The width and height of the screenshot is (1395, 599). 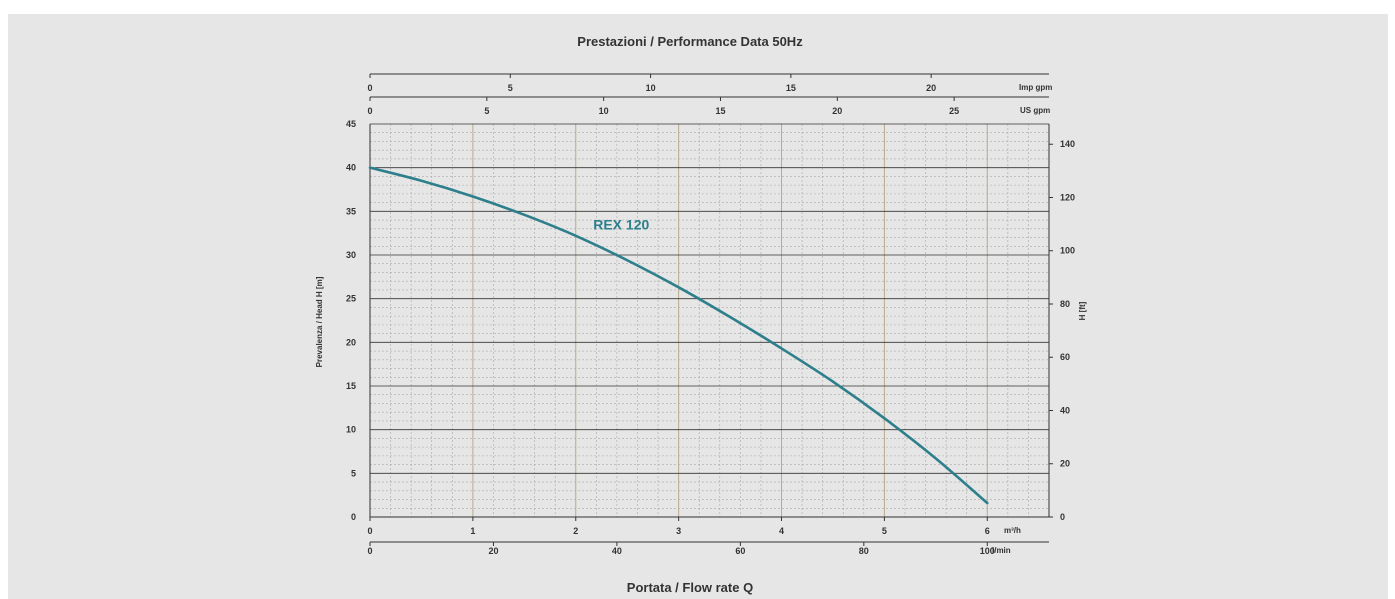 I want to click on x-tick-label: 6, so click(x=987, y=531).